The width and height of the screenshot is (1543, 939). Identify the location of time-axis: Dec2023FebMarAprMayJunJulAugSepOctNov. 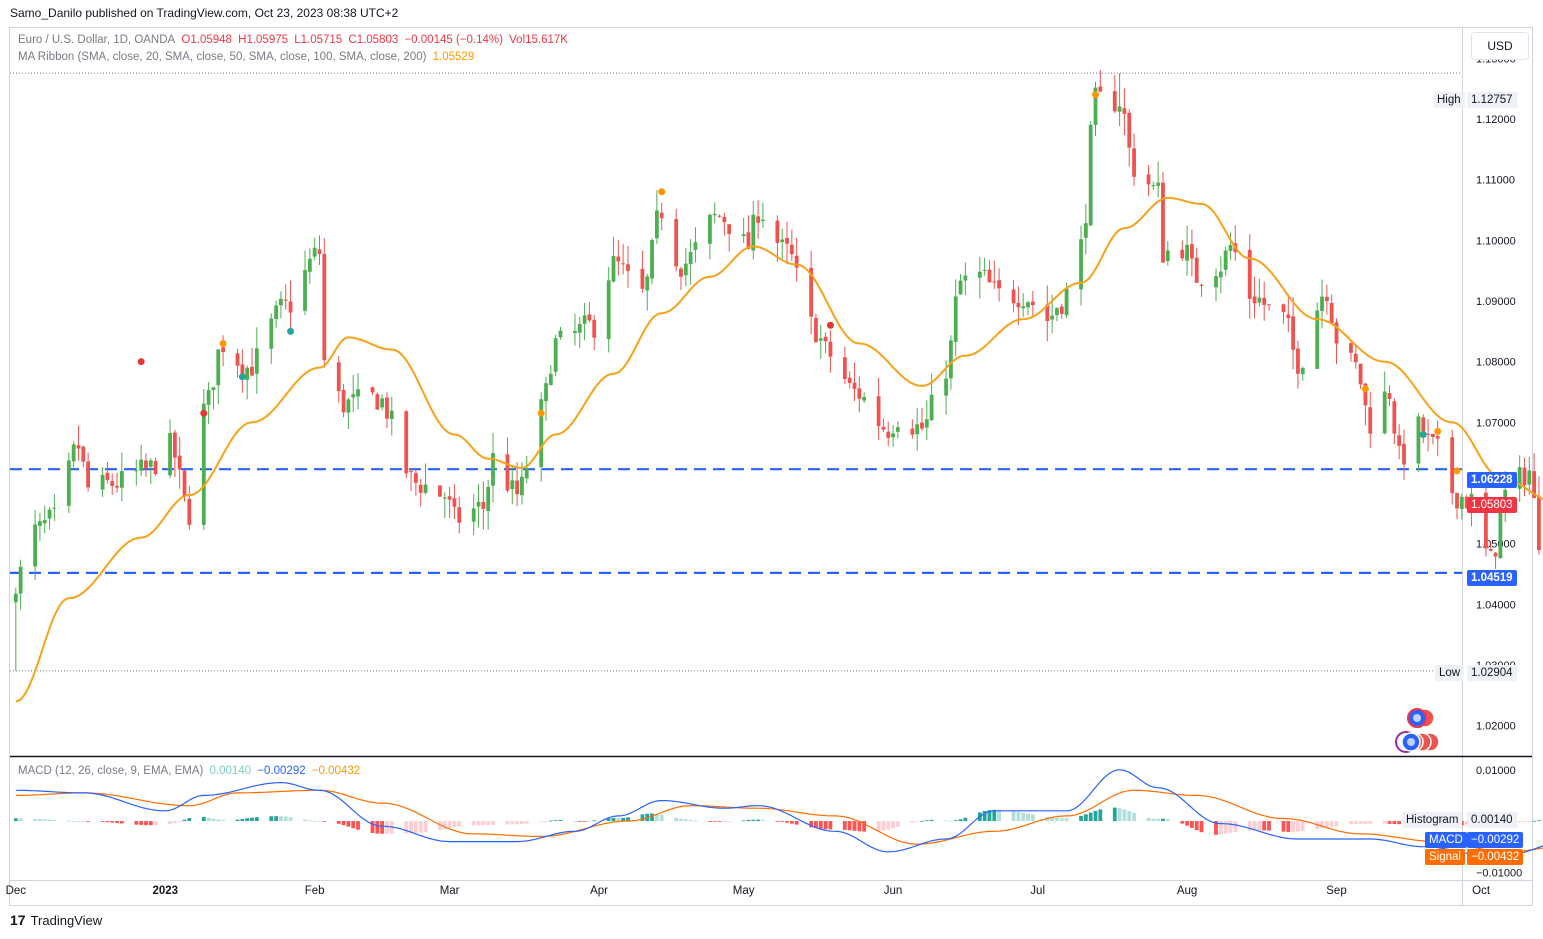
(774, 891).